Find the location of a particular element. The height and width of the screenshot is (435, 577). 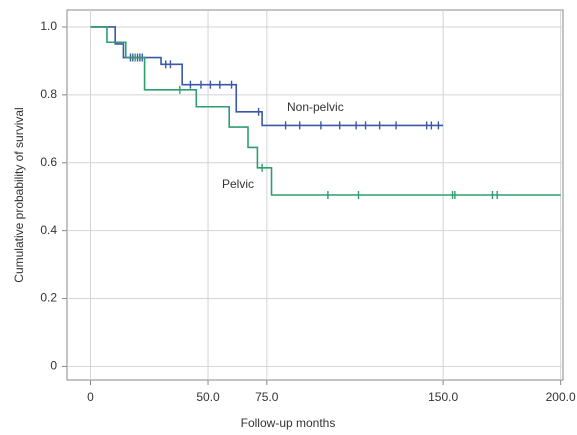

y-tick-label: 0.8 is located at coordinates (48, 94).